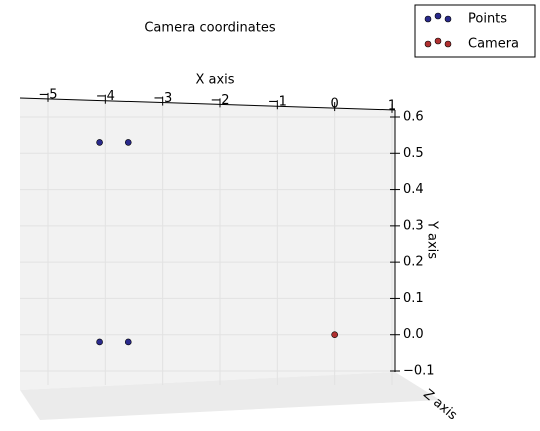 This screenshot has width=540, height=431. Describe the element at coordinates (207, 104) in the screenshot. I see `x-axis-line` at that location.